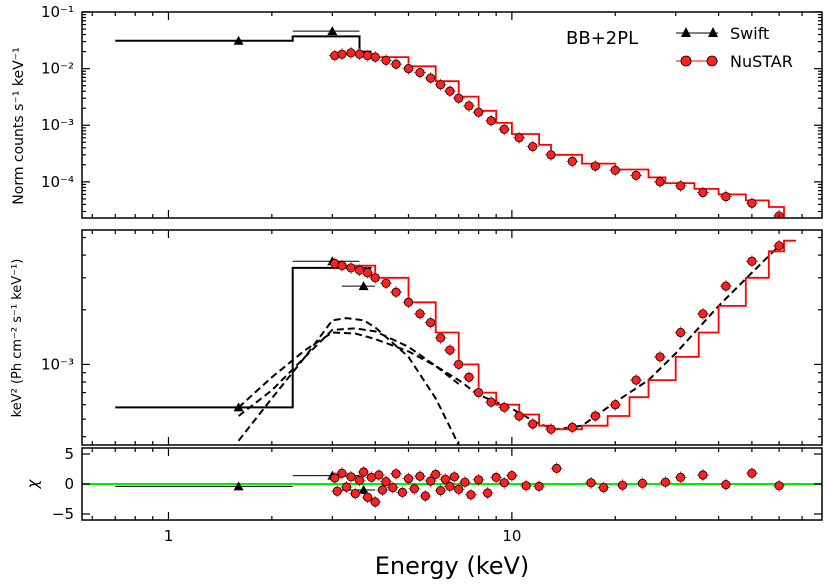  What do you see at coordinates (17, 338) in the screenshot?
I see `middle-panel-ylabel: keV² (Ph cm⁻² s⁻¹ keV⁻¹)` at bounding box center [17, 338].